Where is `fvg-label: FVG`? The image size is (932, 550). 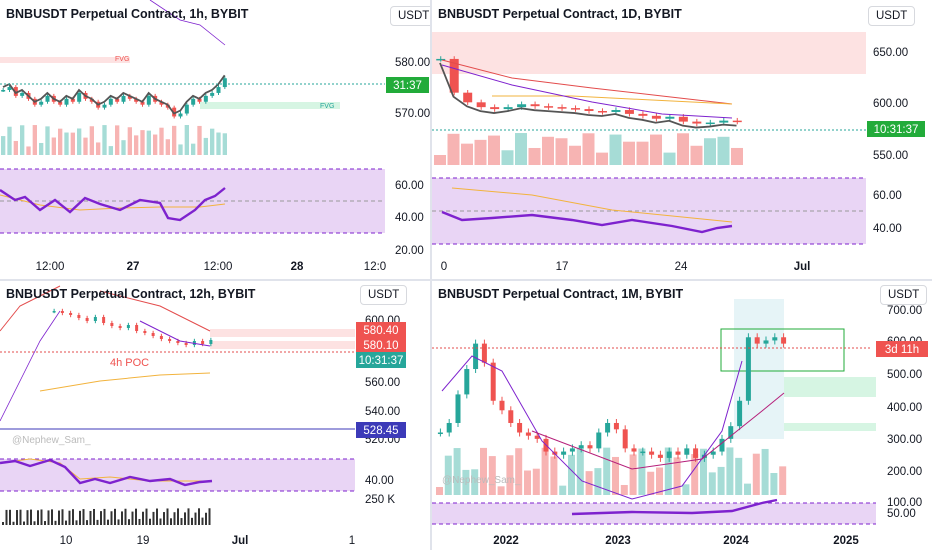 fvg-label: FVG is located at coordinates (122, 59).